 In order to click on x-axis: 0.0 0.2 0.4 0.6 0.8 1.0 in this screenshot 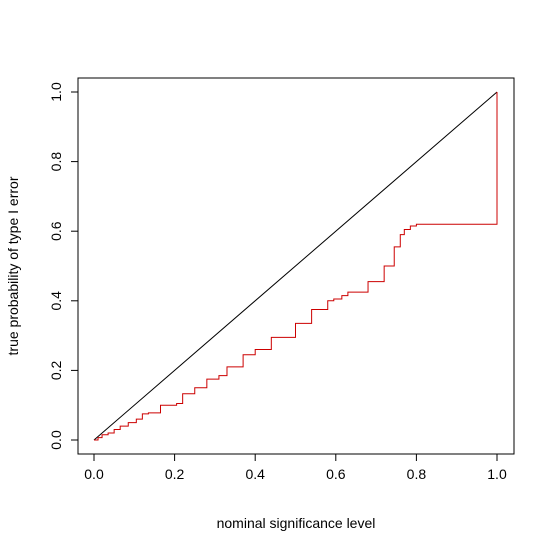, I will do `click(295, 468)`.